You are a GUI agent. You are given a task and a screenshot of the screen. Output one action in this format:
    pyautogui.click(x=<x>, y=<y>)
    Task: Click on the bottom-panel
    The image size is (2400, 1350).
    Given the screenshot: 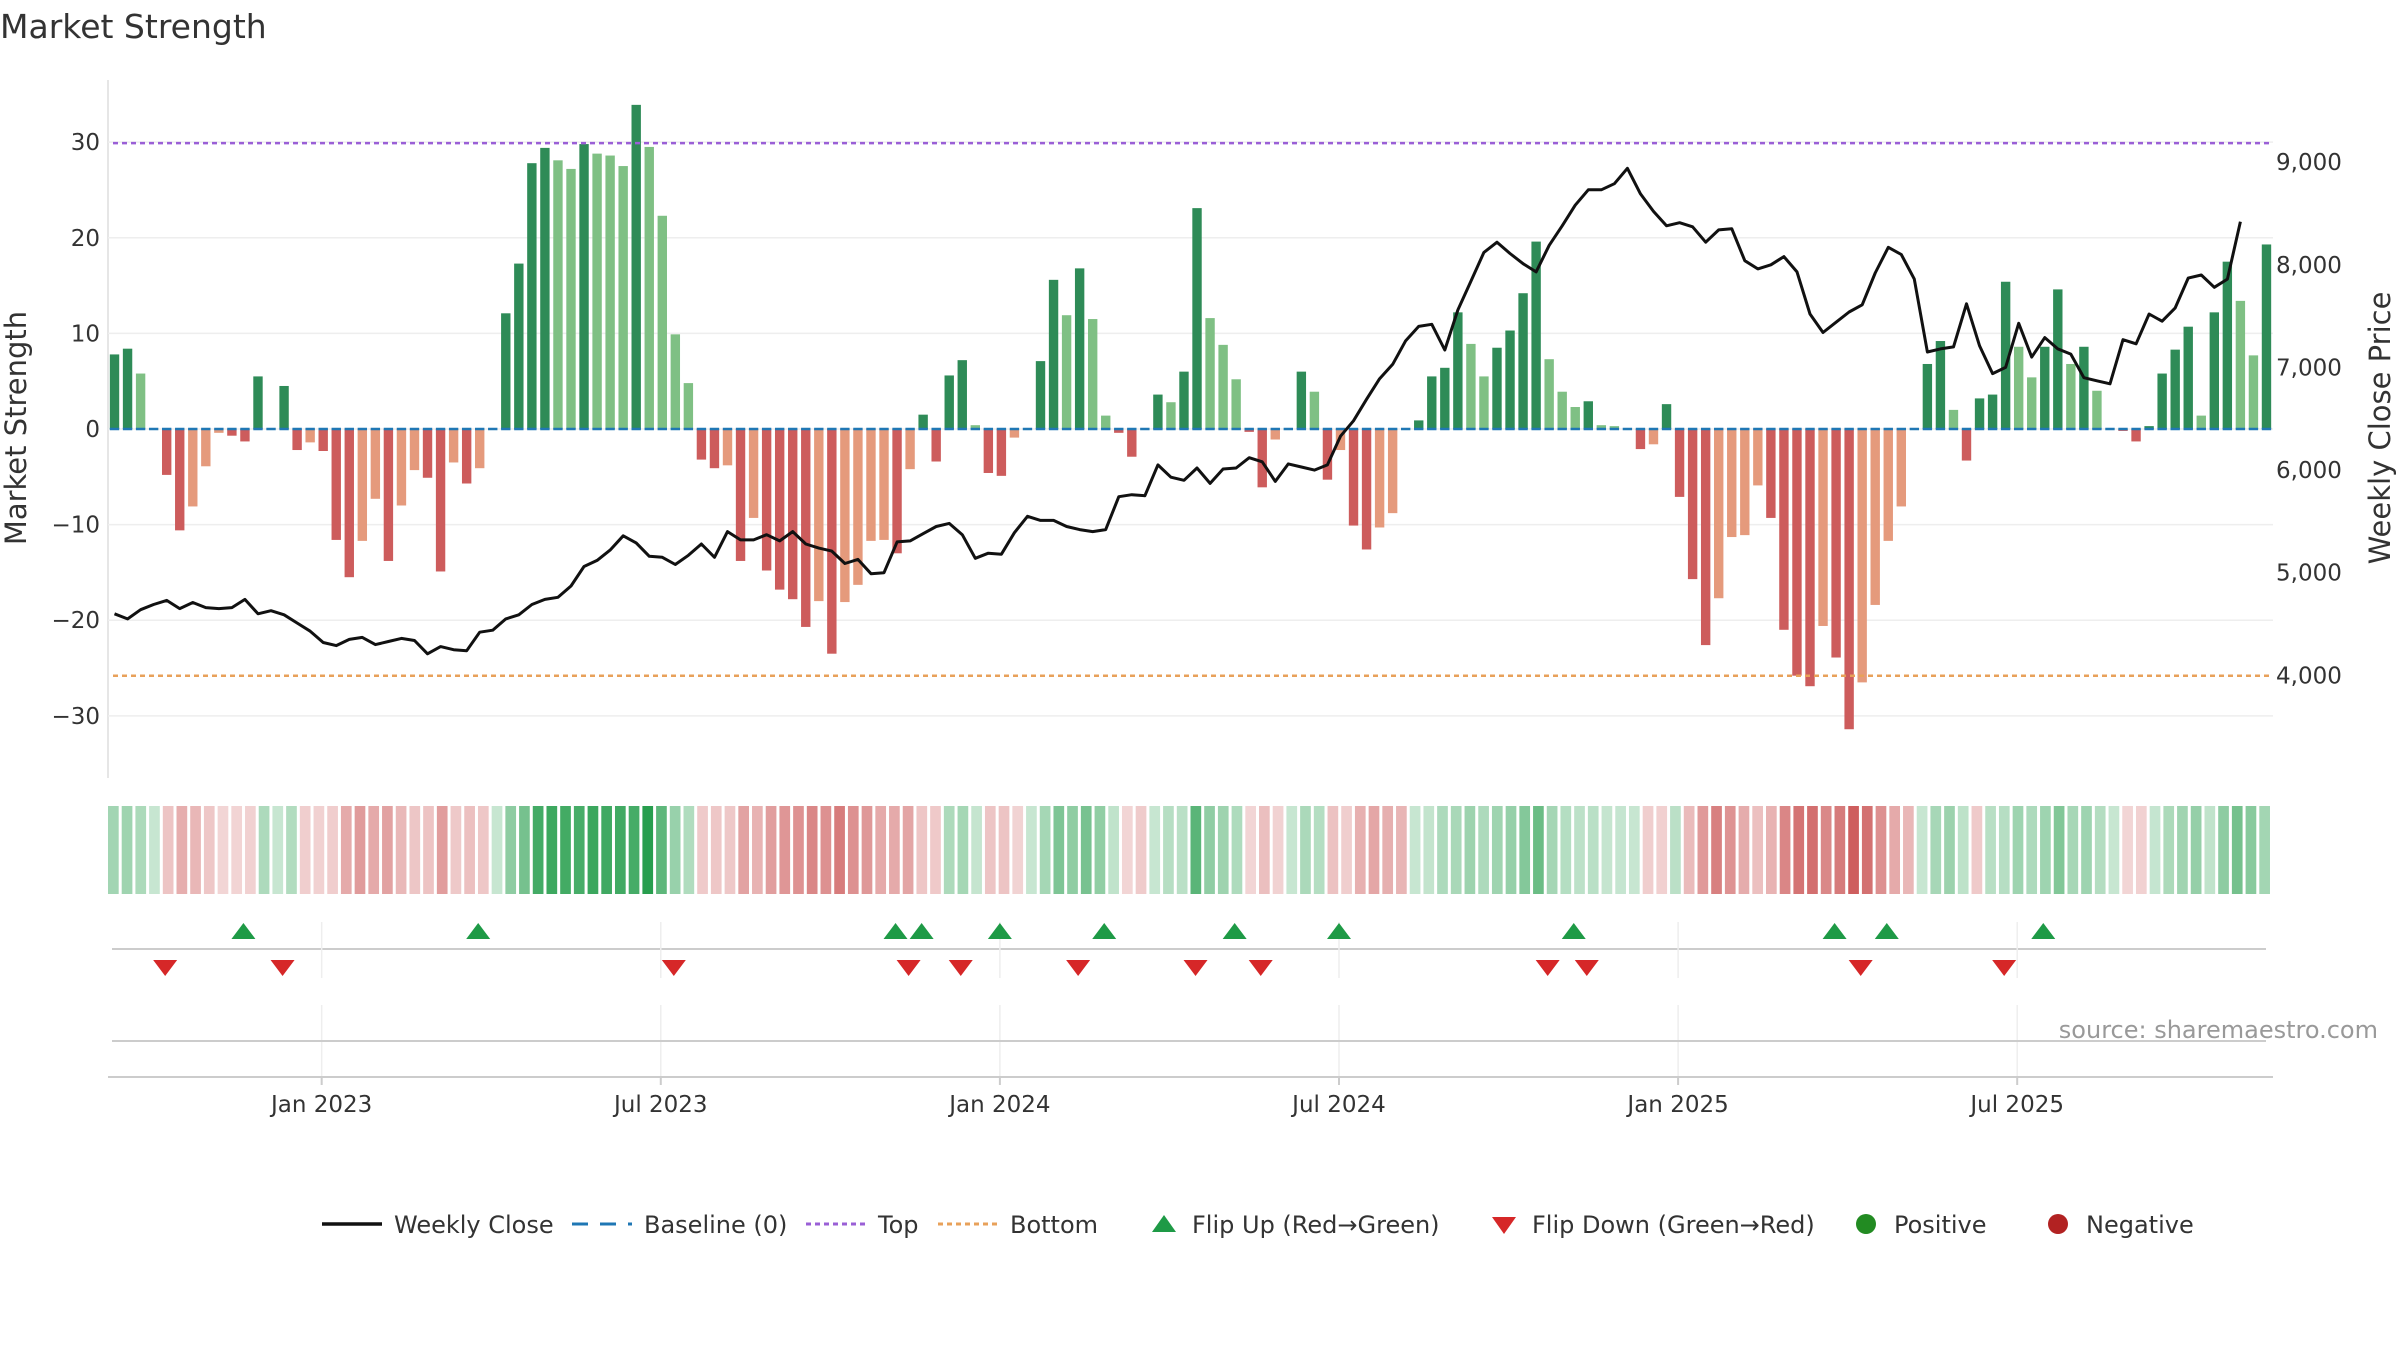 What is the action you would take?
    pyautogui.click(x=1190, y=1041)
    